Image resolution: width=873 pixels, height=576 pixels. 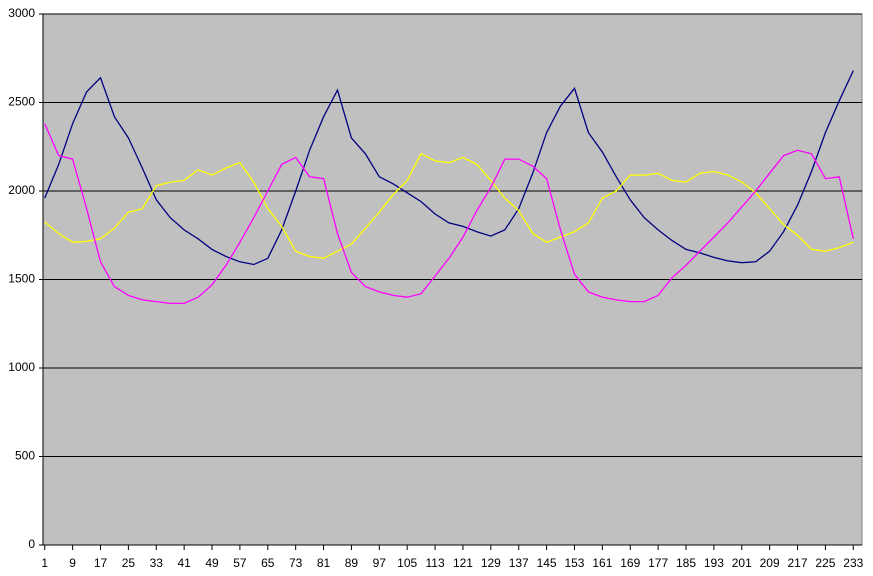 I want to click on x-tick-label: 217, so click(x=798, y=563).